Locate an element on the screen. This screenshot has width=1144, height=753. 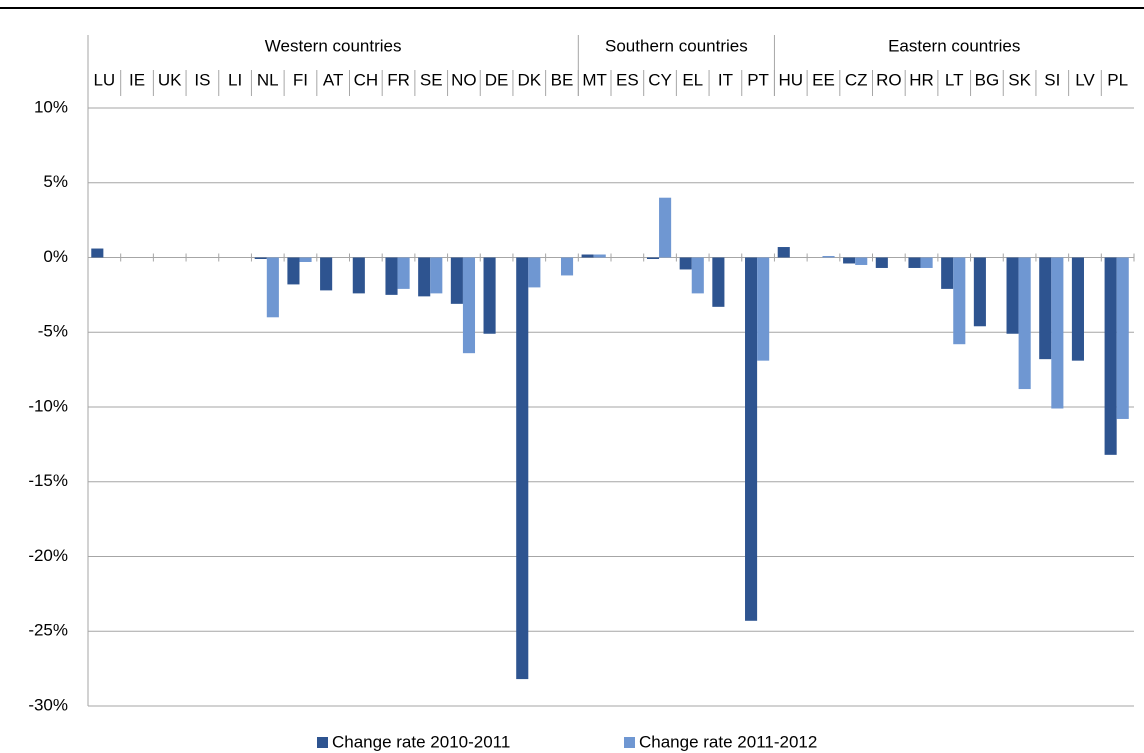
x-tick-label: RO is located at coordinates (889, 79).